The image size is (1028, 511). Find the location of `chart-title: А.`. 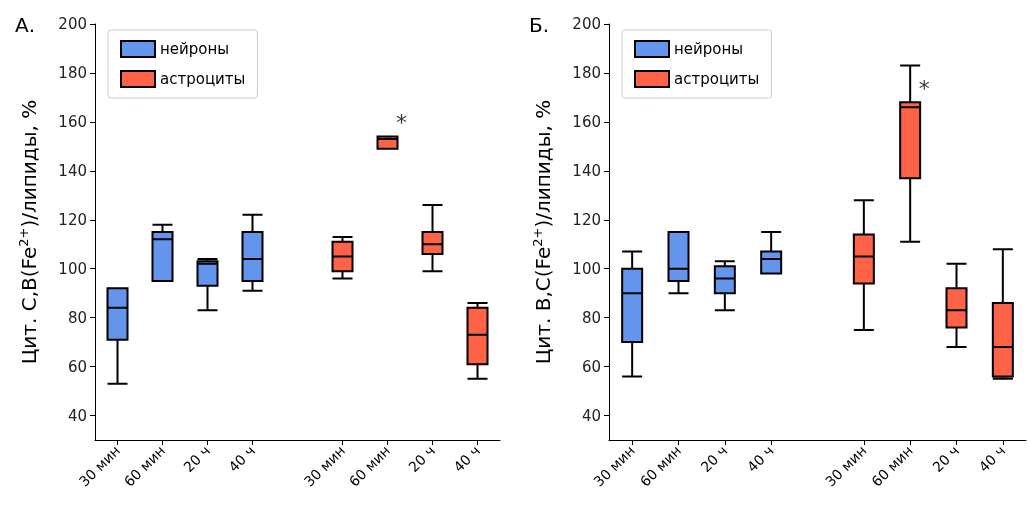

chart-title: А. is located at coordinates (25, 25).